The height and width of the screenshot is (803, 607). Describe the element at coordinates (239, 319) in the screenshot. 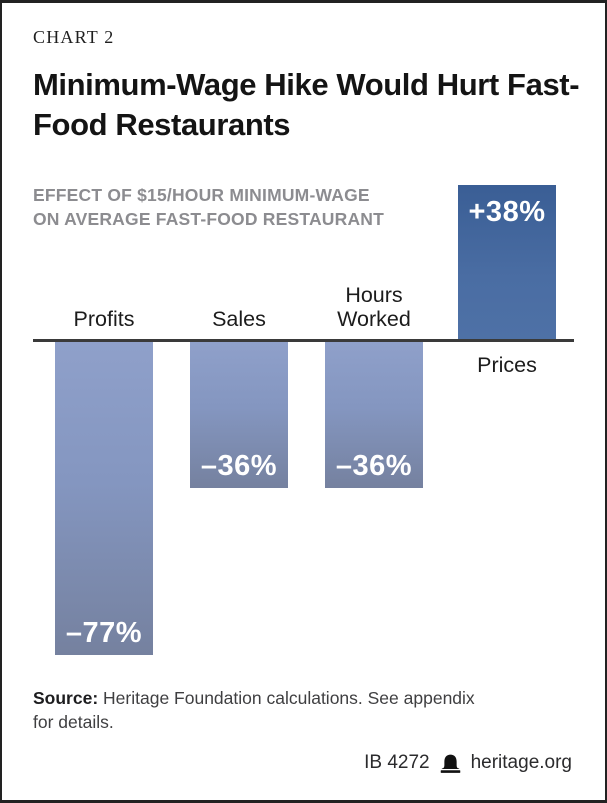

I see `category-label-sales: Sales` at that location.